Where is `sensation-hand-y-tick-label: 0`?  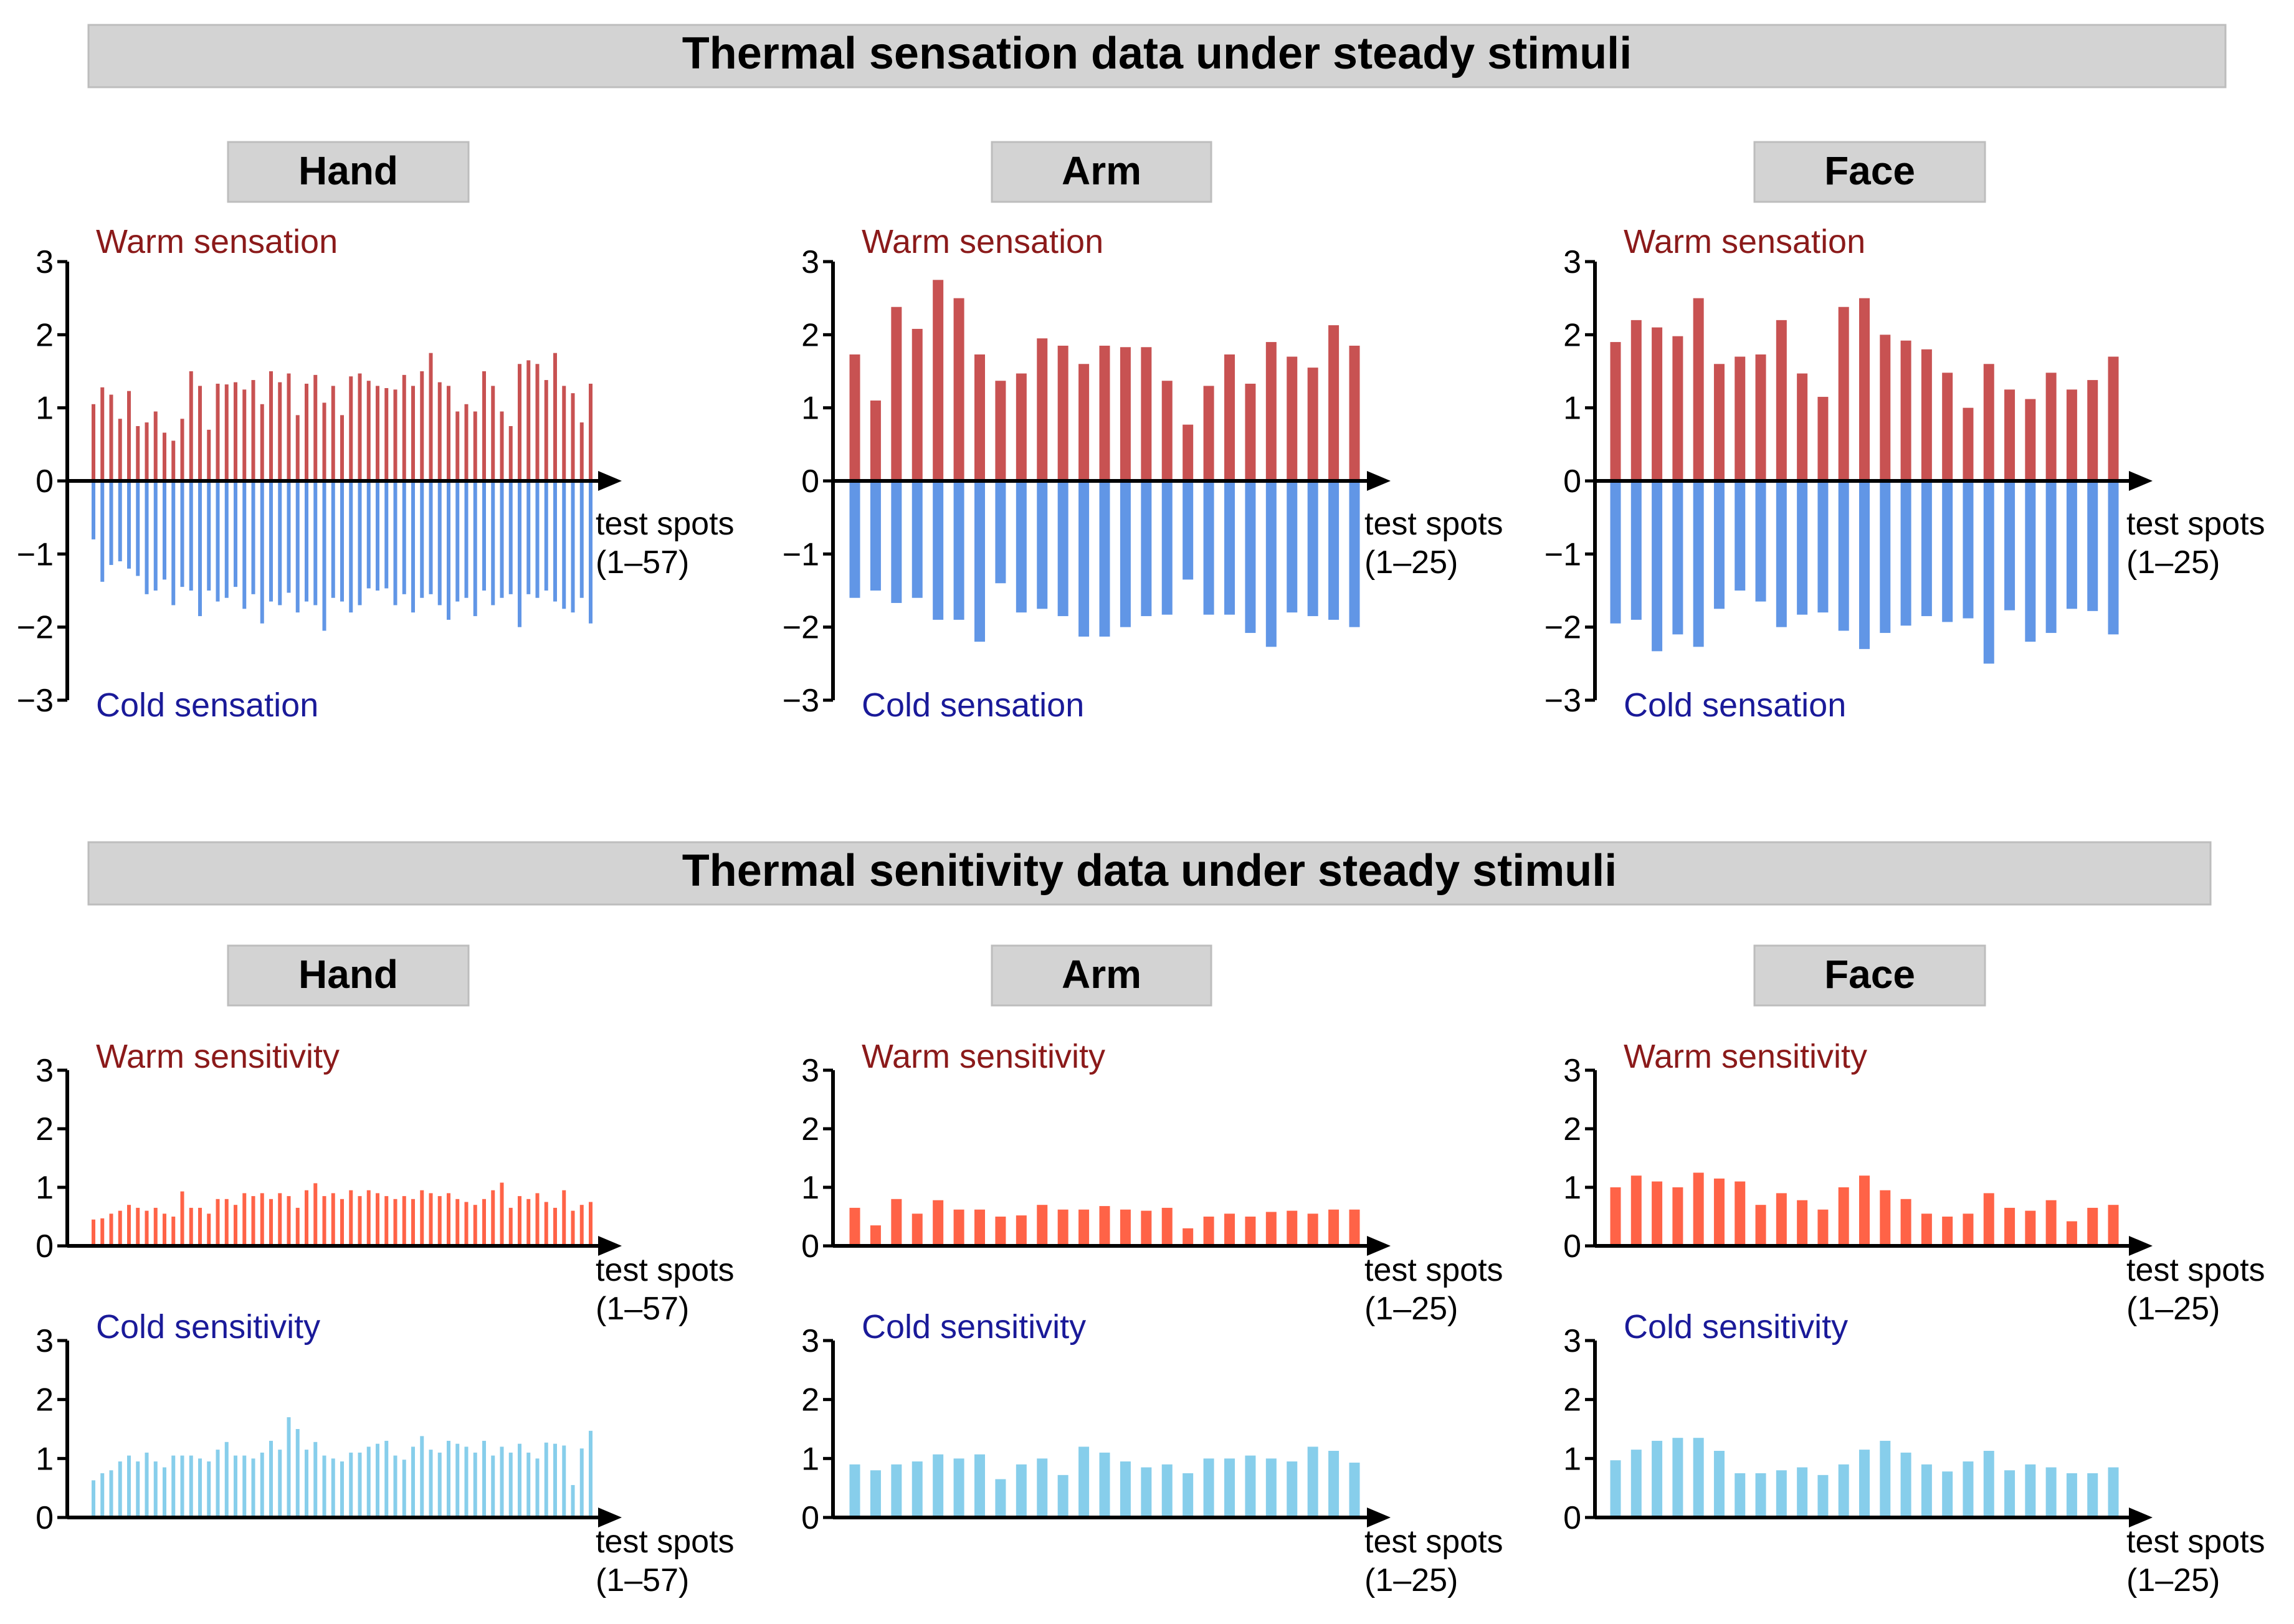 sensation-hand-y-tick-label: 0 is located at coordinates (45, 482).